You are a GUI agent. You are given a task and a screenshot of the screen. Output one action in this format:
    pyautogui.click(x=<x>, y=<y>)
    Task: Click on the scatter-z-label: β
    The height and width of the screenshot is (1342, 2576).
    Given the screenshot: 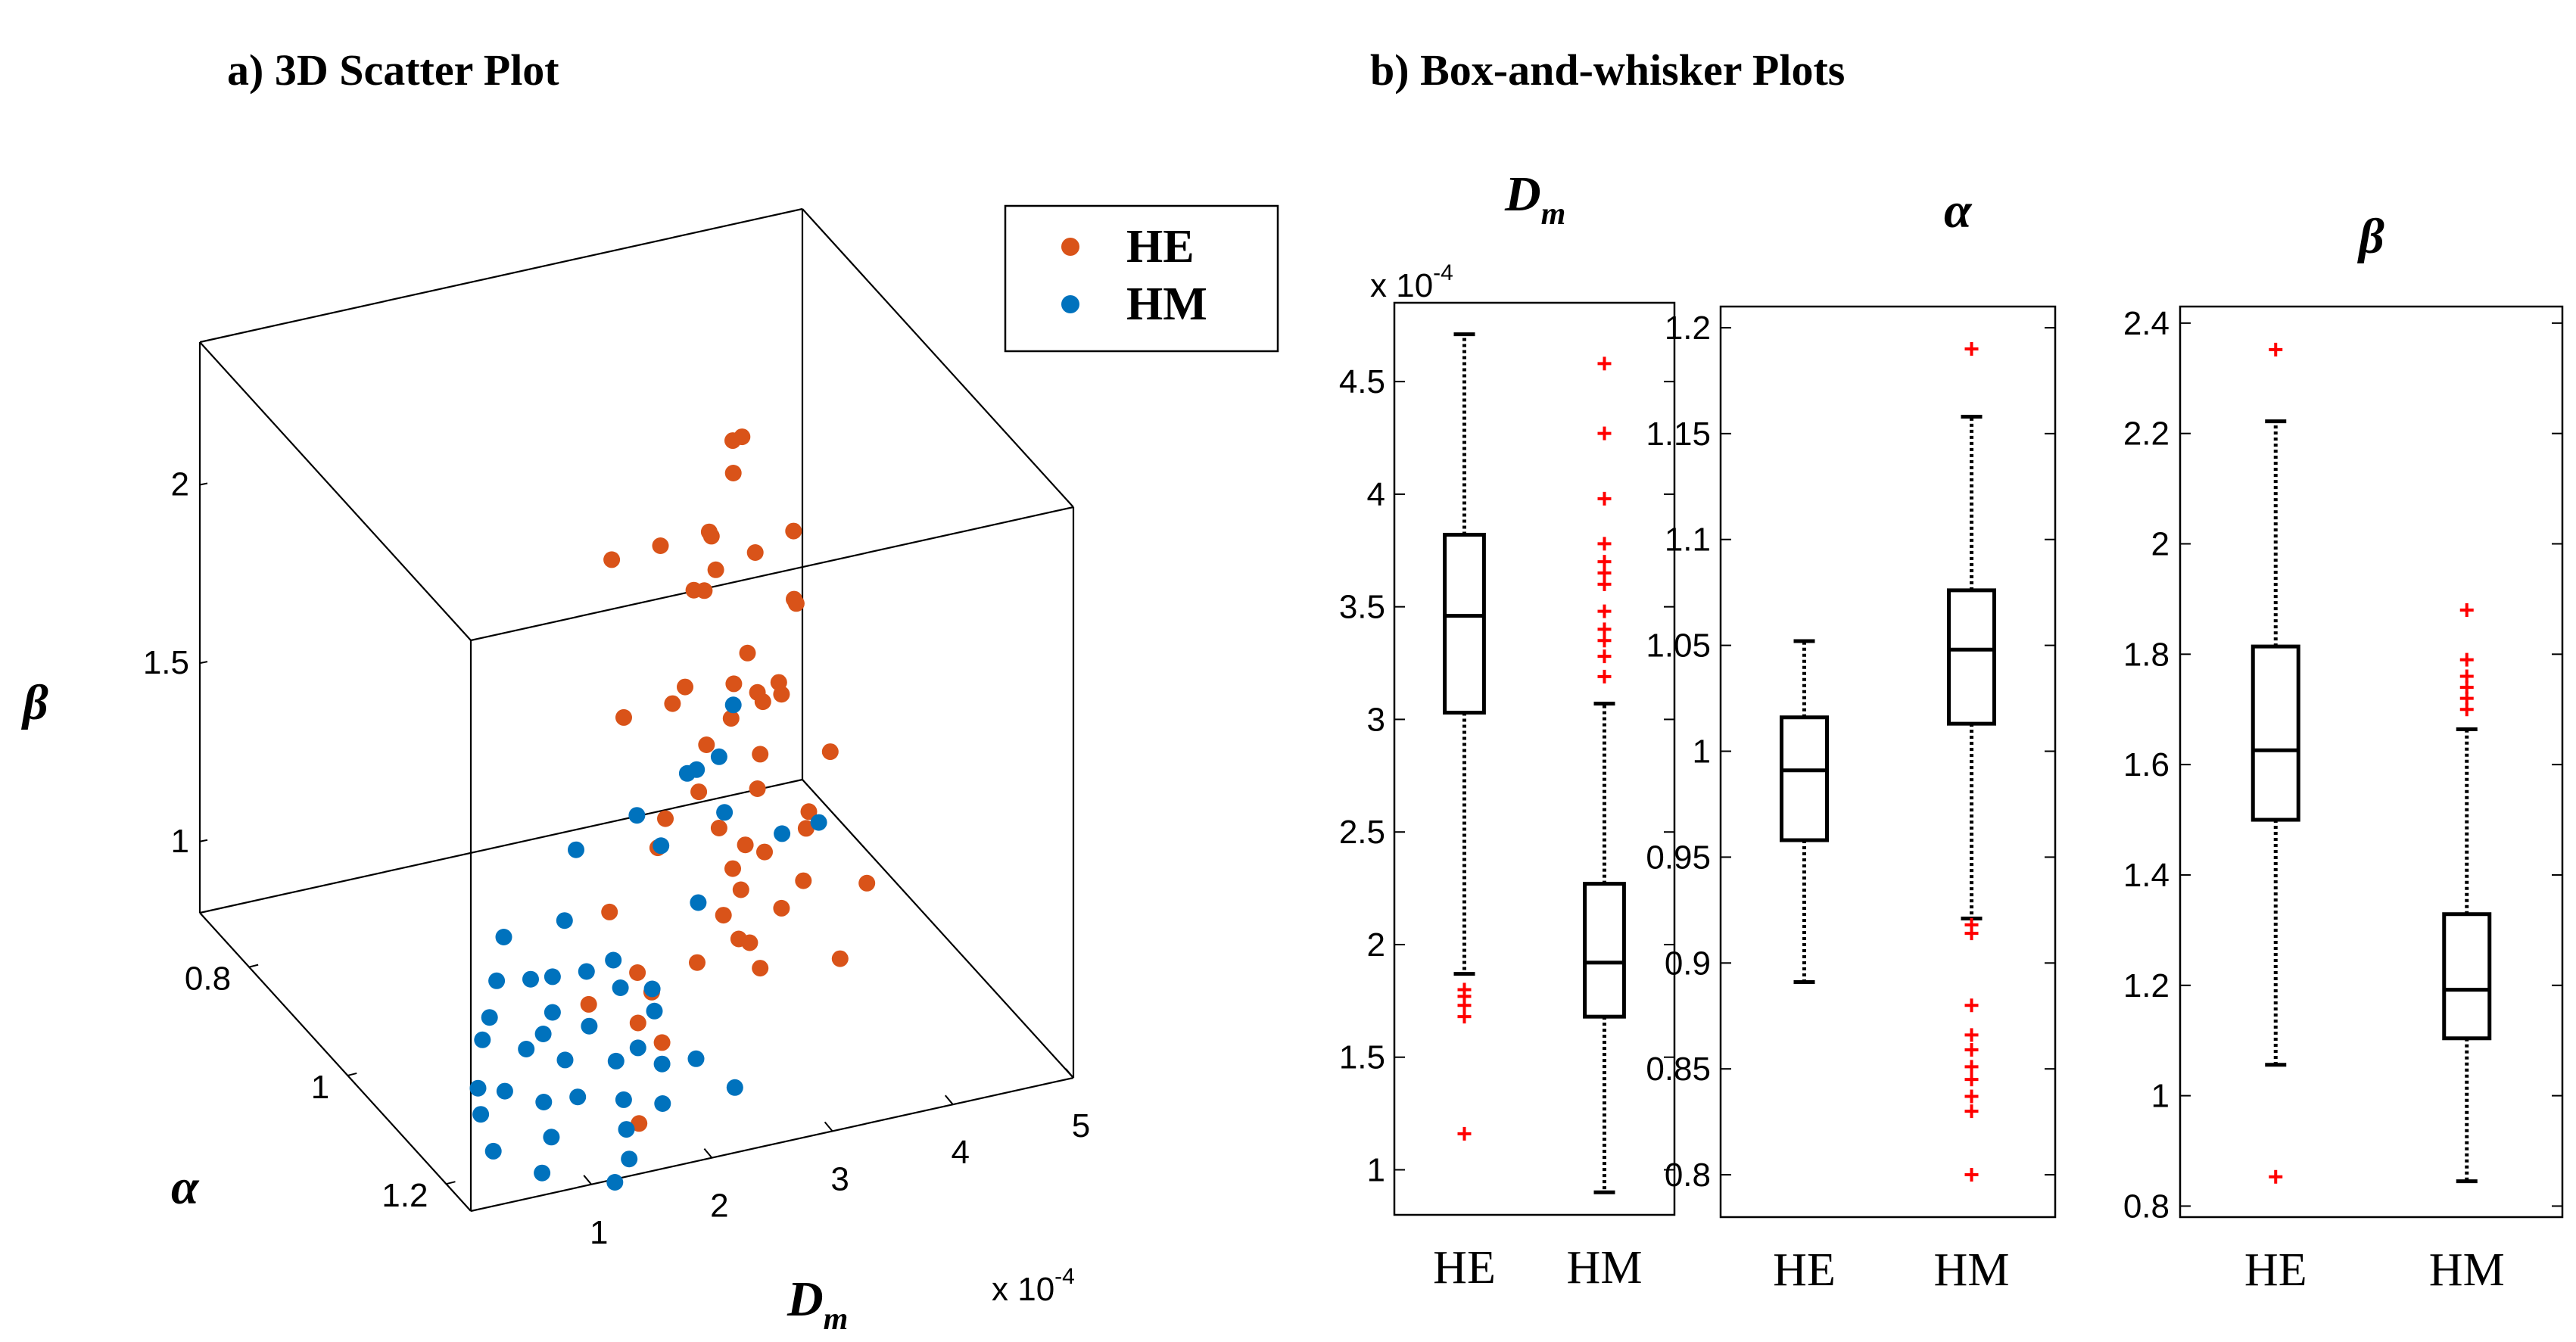 What is the action you would take?
    pyautogui.click(x=34, y=703)
    